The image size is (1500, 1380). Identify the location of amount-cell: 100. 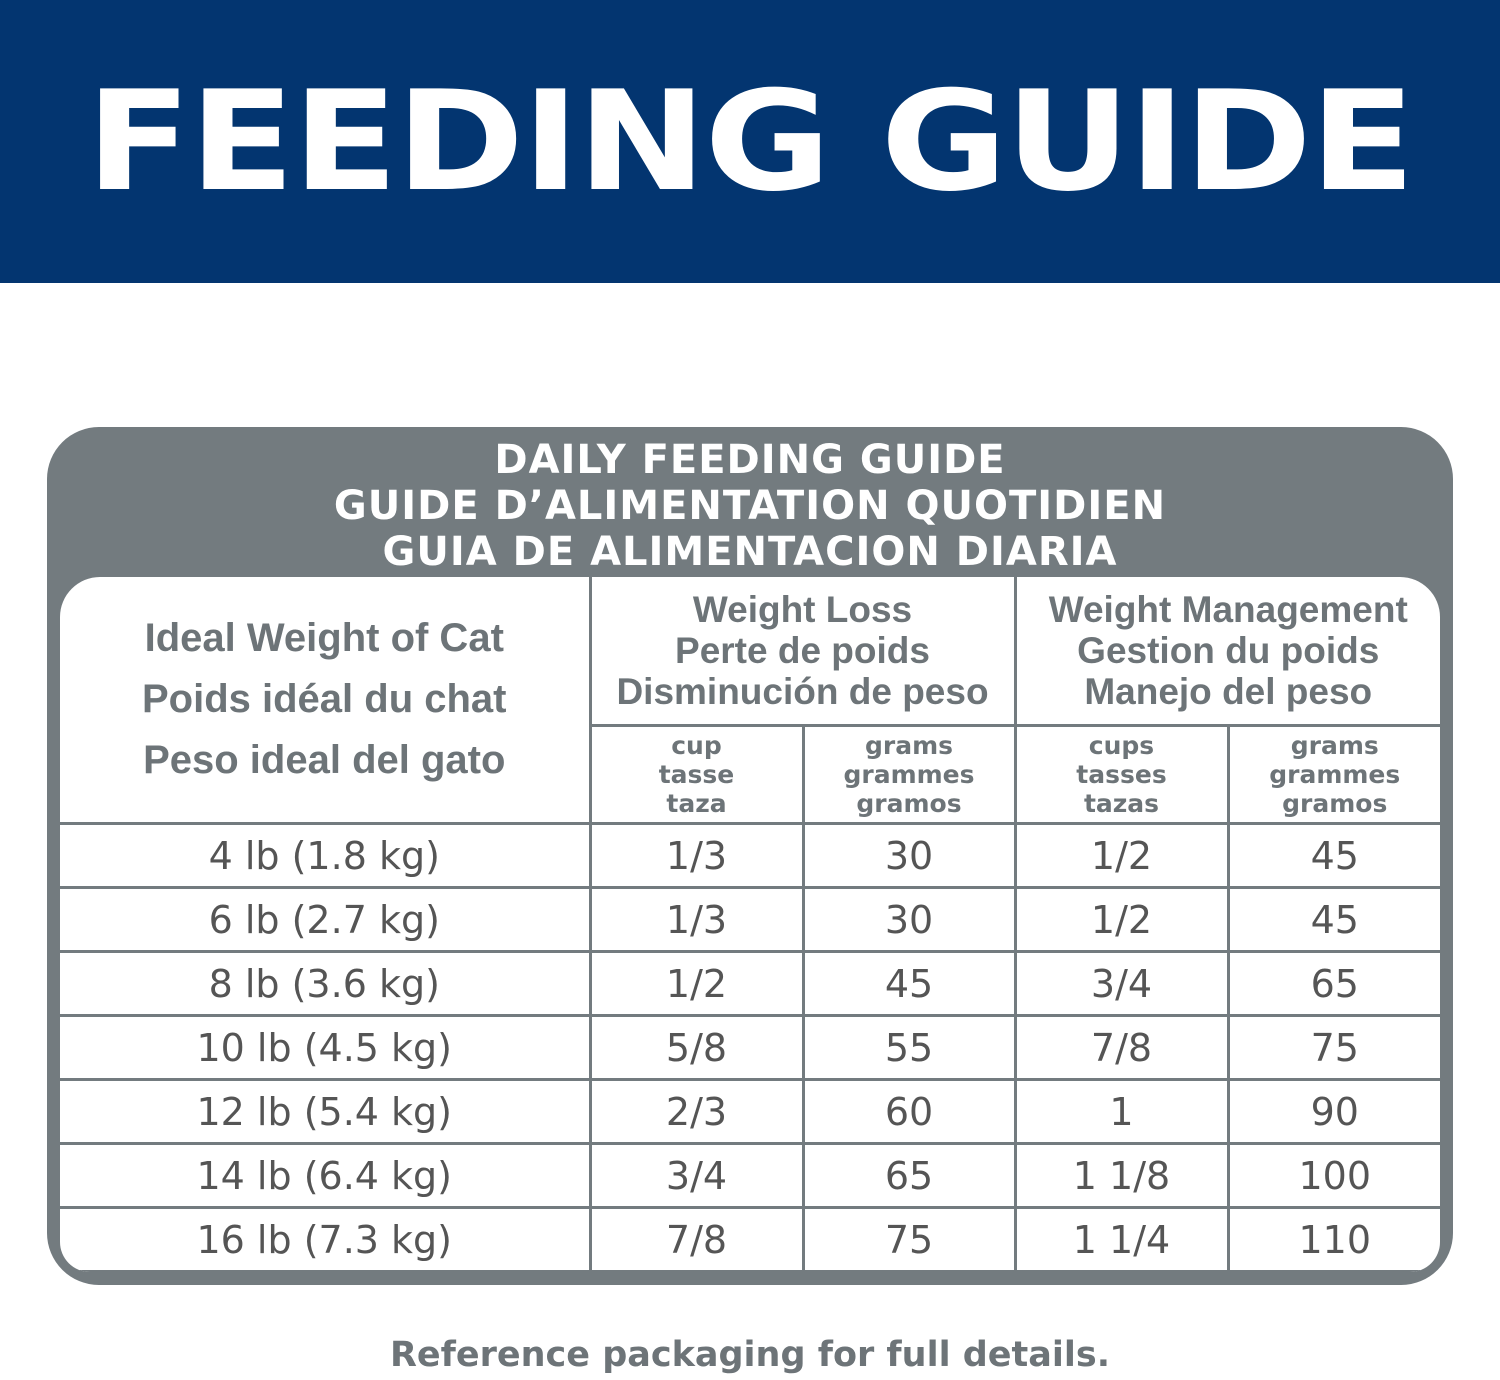
(1333, 1175).